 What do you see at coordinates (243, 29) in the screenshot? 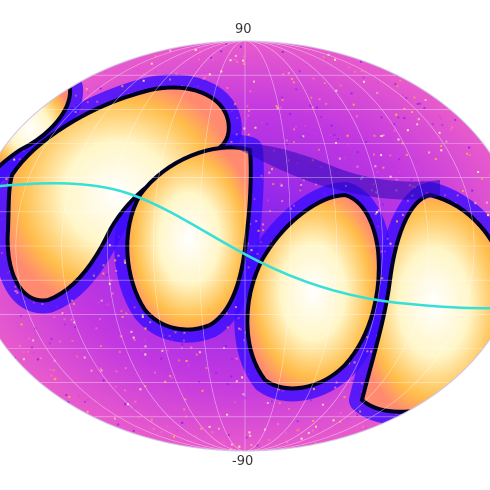
I see `latitude-label-top: 90` at bounding box center [243, 29].